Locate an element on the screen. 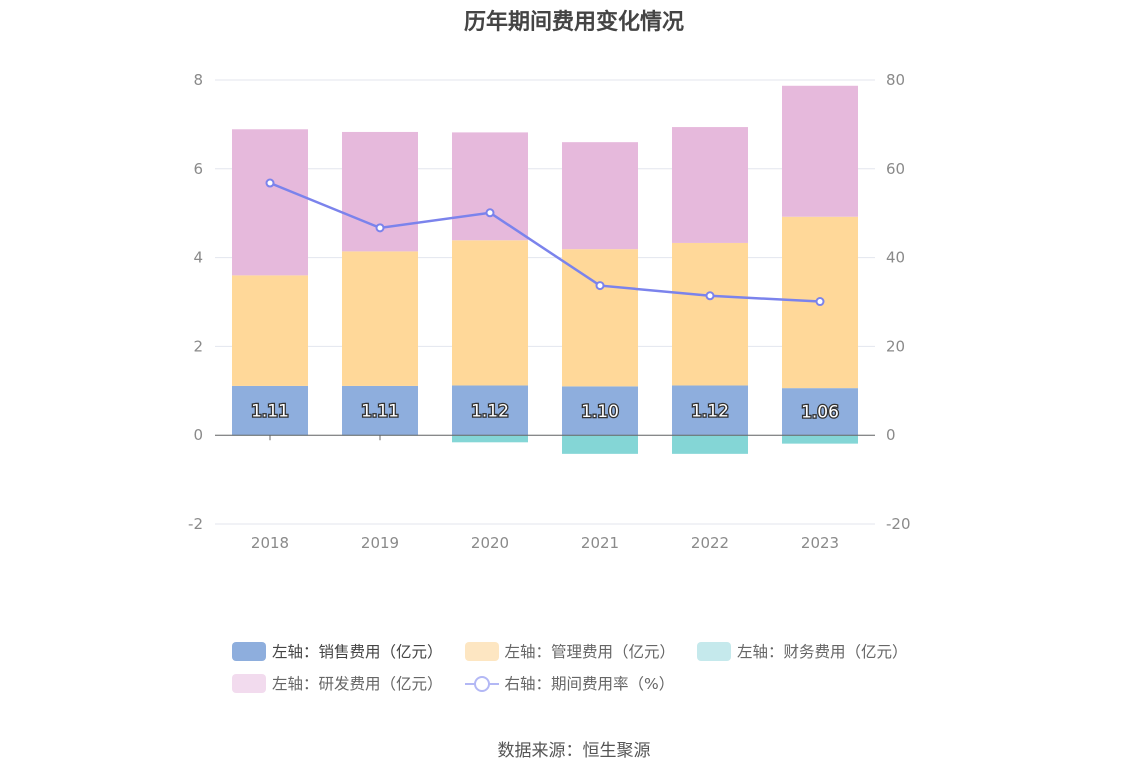 Image resolution: width=1148 pixels, height=776 pixels. left-axis-tick-label: 8 is located at coordinates (198, 80).